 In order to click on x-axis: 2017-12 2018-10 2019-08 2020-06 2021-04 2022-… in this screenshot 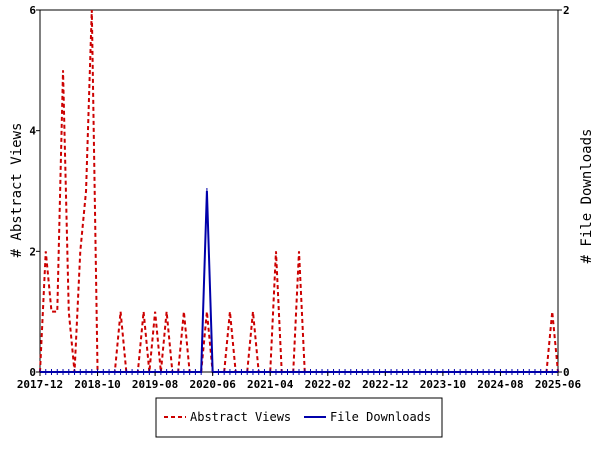, I will do `click(299, 381)`.